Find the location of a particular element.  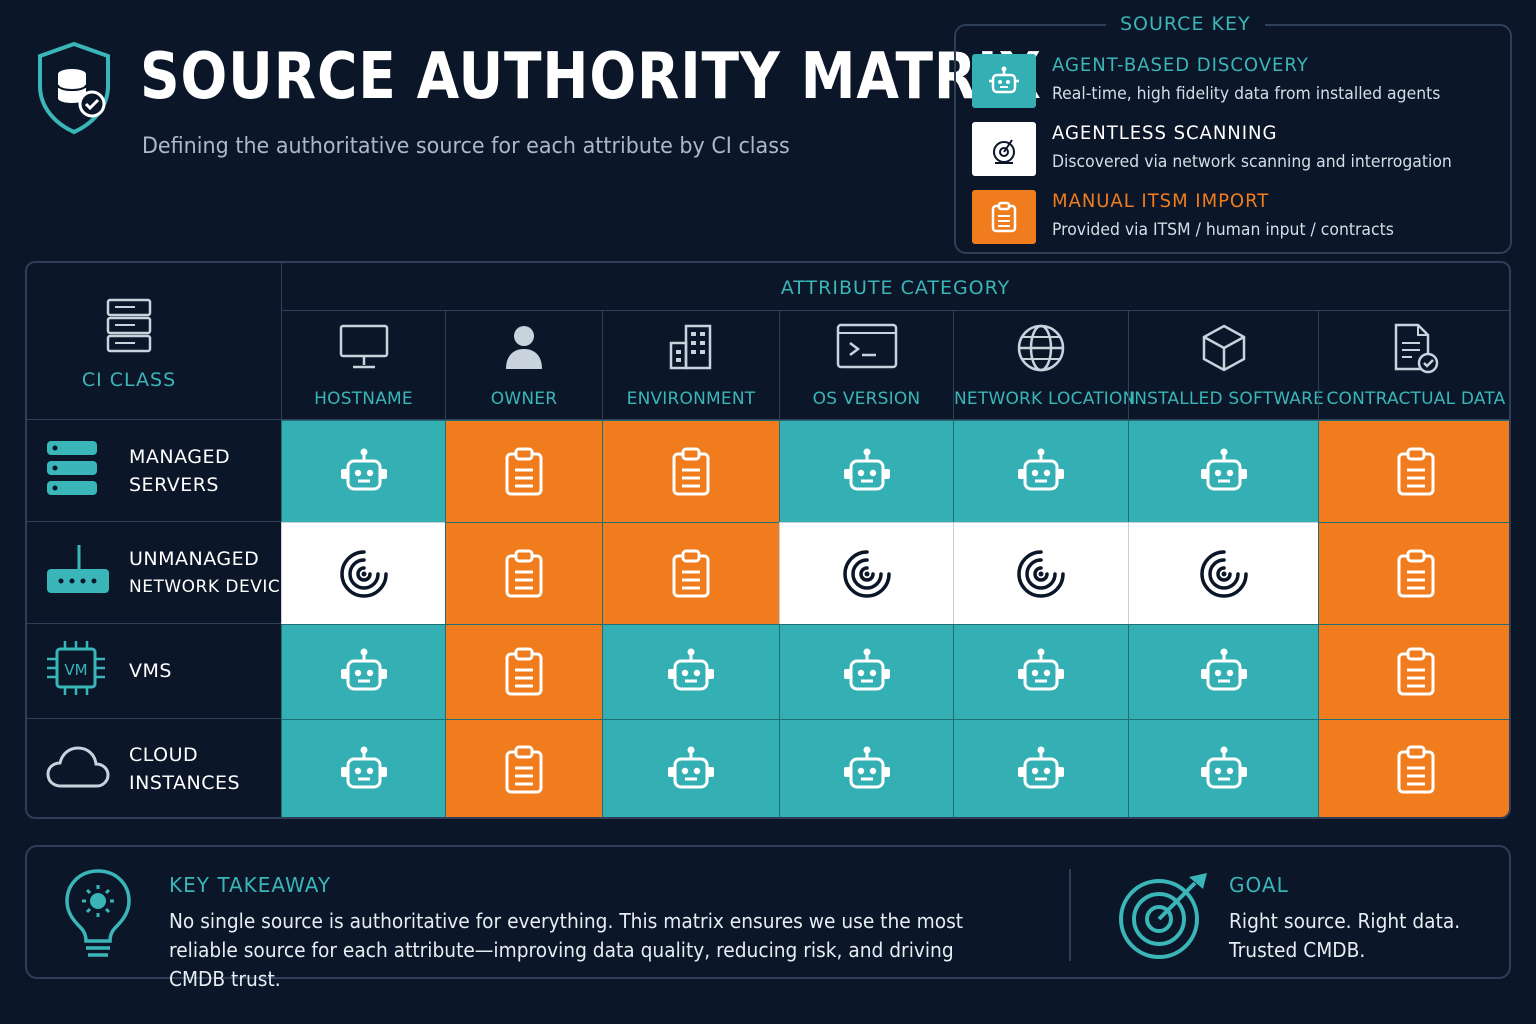

shield-database-logo-icon is located at coordinates (74, 88).